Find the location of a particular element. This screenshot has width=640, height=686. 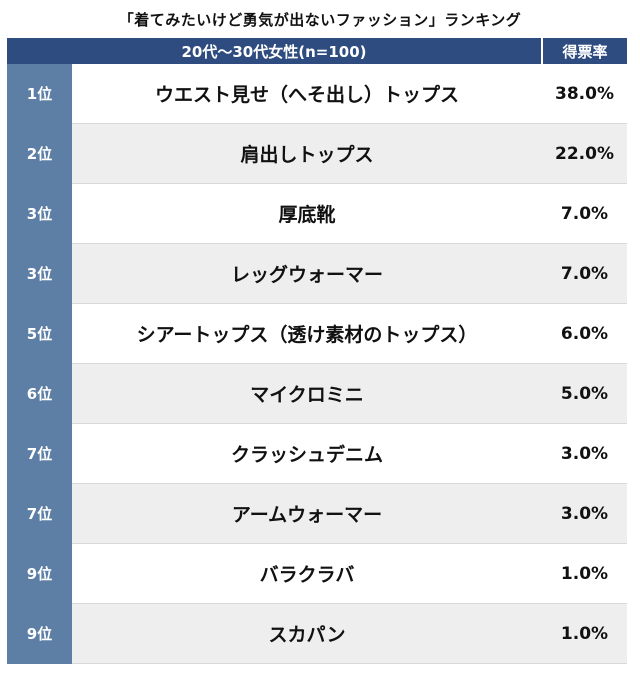

item-cell: バラクラバ is located at coordinates (307, 573).